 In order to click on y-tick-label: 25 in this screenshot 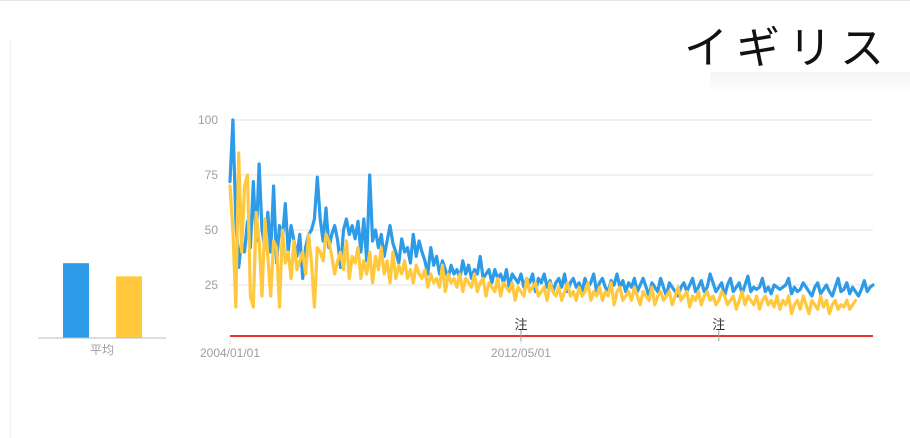, I will do `click(212, 285)`.